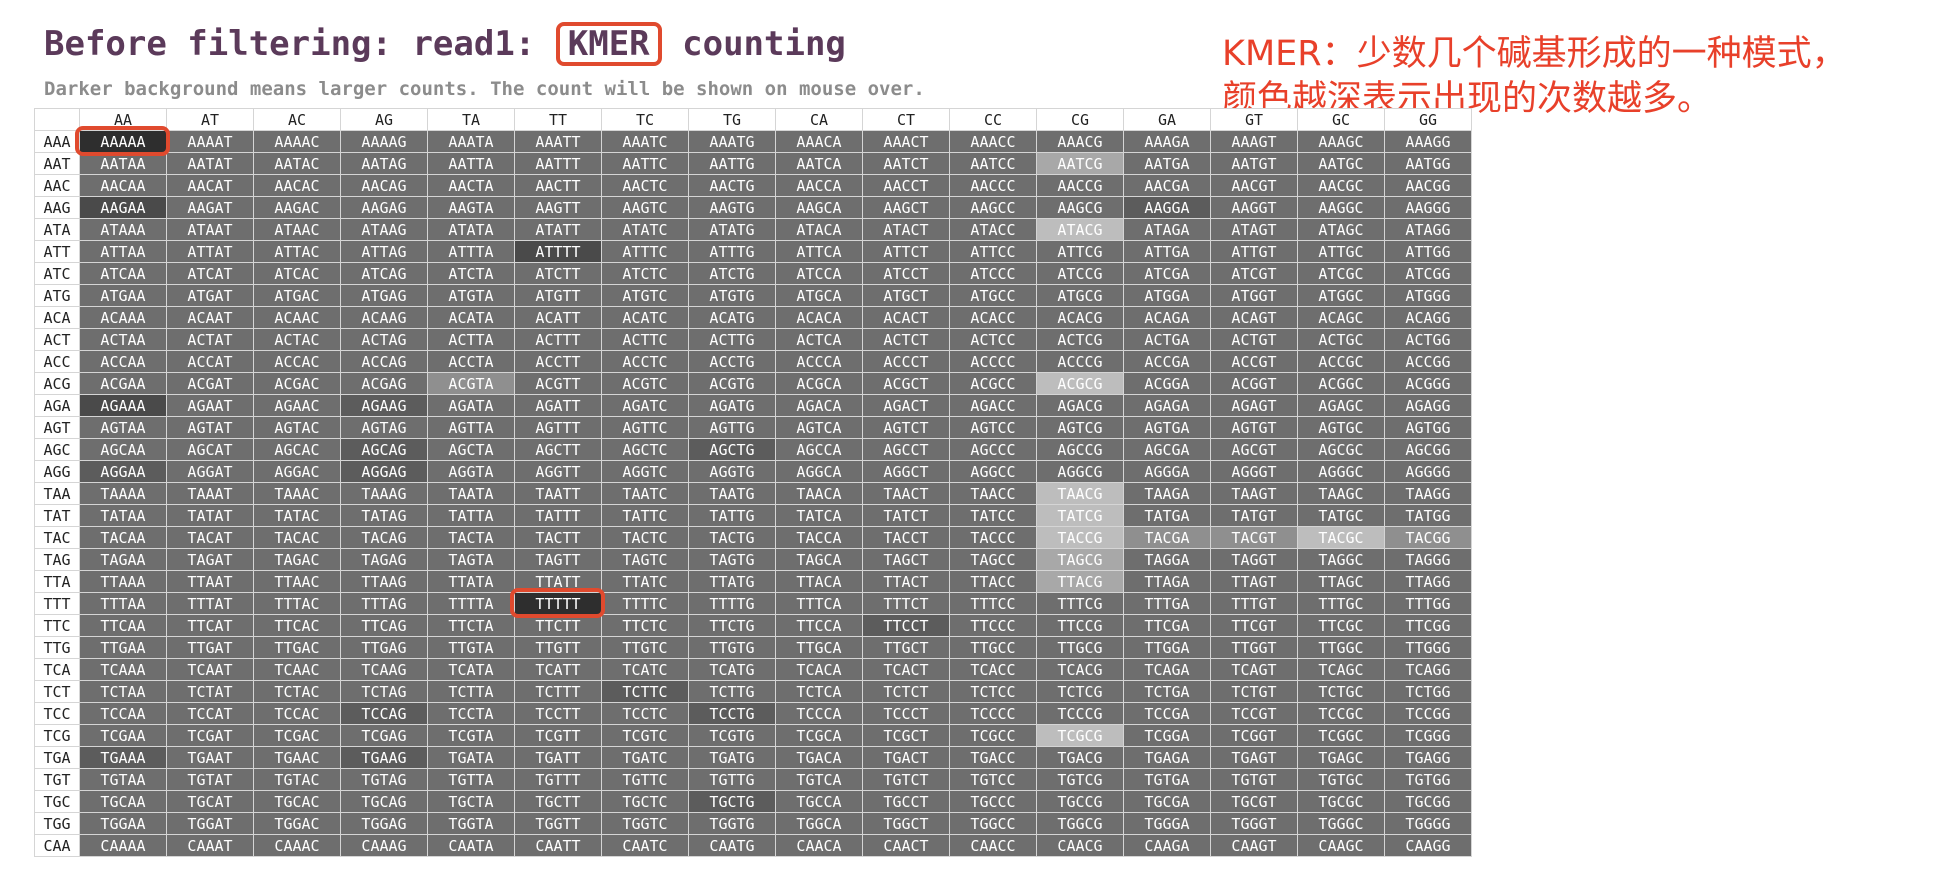 The image size is (1942, 888). I want to click on kmer-cell-actgt: ACTGT, so click(1254, 339).